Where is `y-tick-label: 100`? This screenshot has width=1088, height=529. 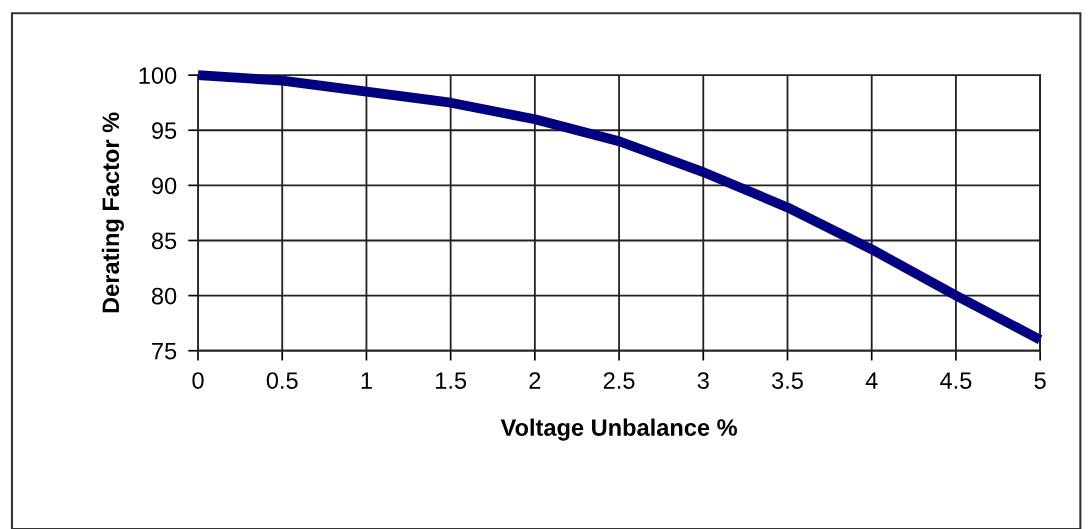 y-tick-label: 100 is located at coordinates (158, 75).